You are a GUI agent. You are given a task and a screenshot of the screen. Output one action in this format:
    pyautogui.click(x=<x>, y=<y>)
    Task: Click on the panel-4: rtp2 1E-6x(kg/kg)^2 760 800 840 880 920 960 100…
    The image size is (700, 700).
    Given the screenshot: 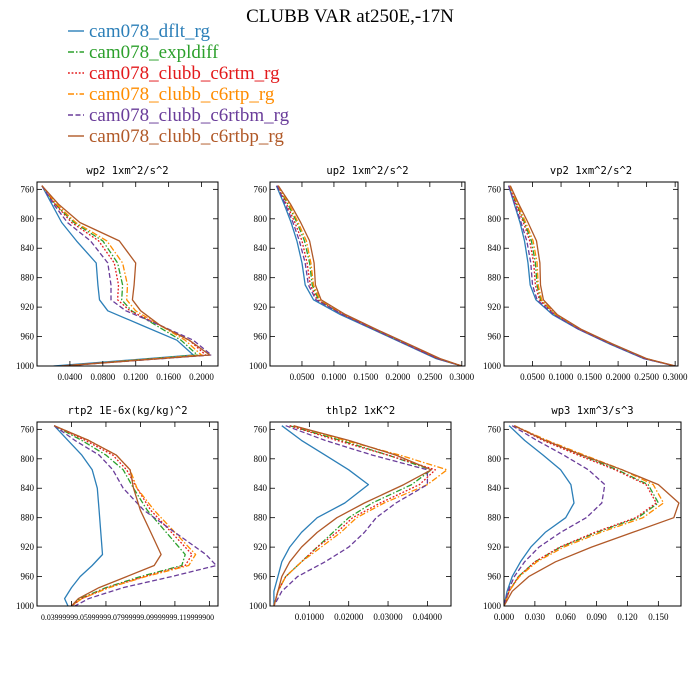 What is the action you would take?
    pyautogui.click(x=117, y=513)
    